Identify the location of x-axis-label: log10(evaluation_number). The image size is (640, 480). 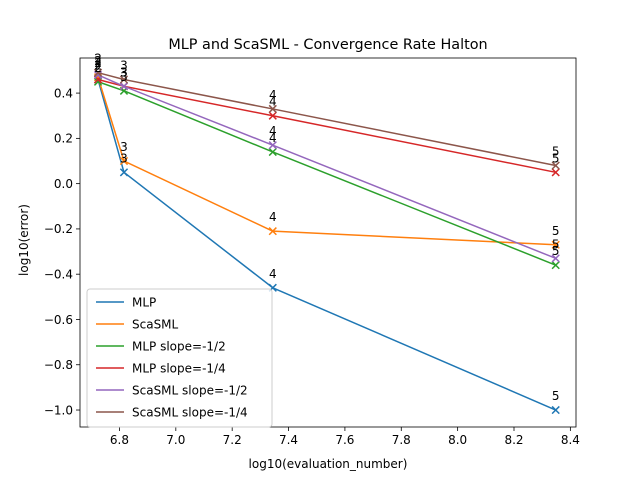
(328, 464).